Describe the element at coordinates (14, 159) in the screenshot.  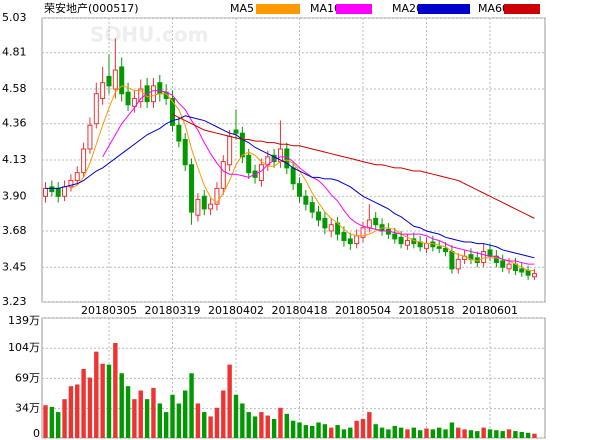
I see `y-tick-label: 4.13` at that location.